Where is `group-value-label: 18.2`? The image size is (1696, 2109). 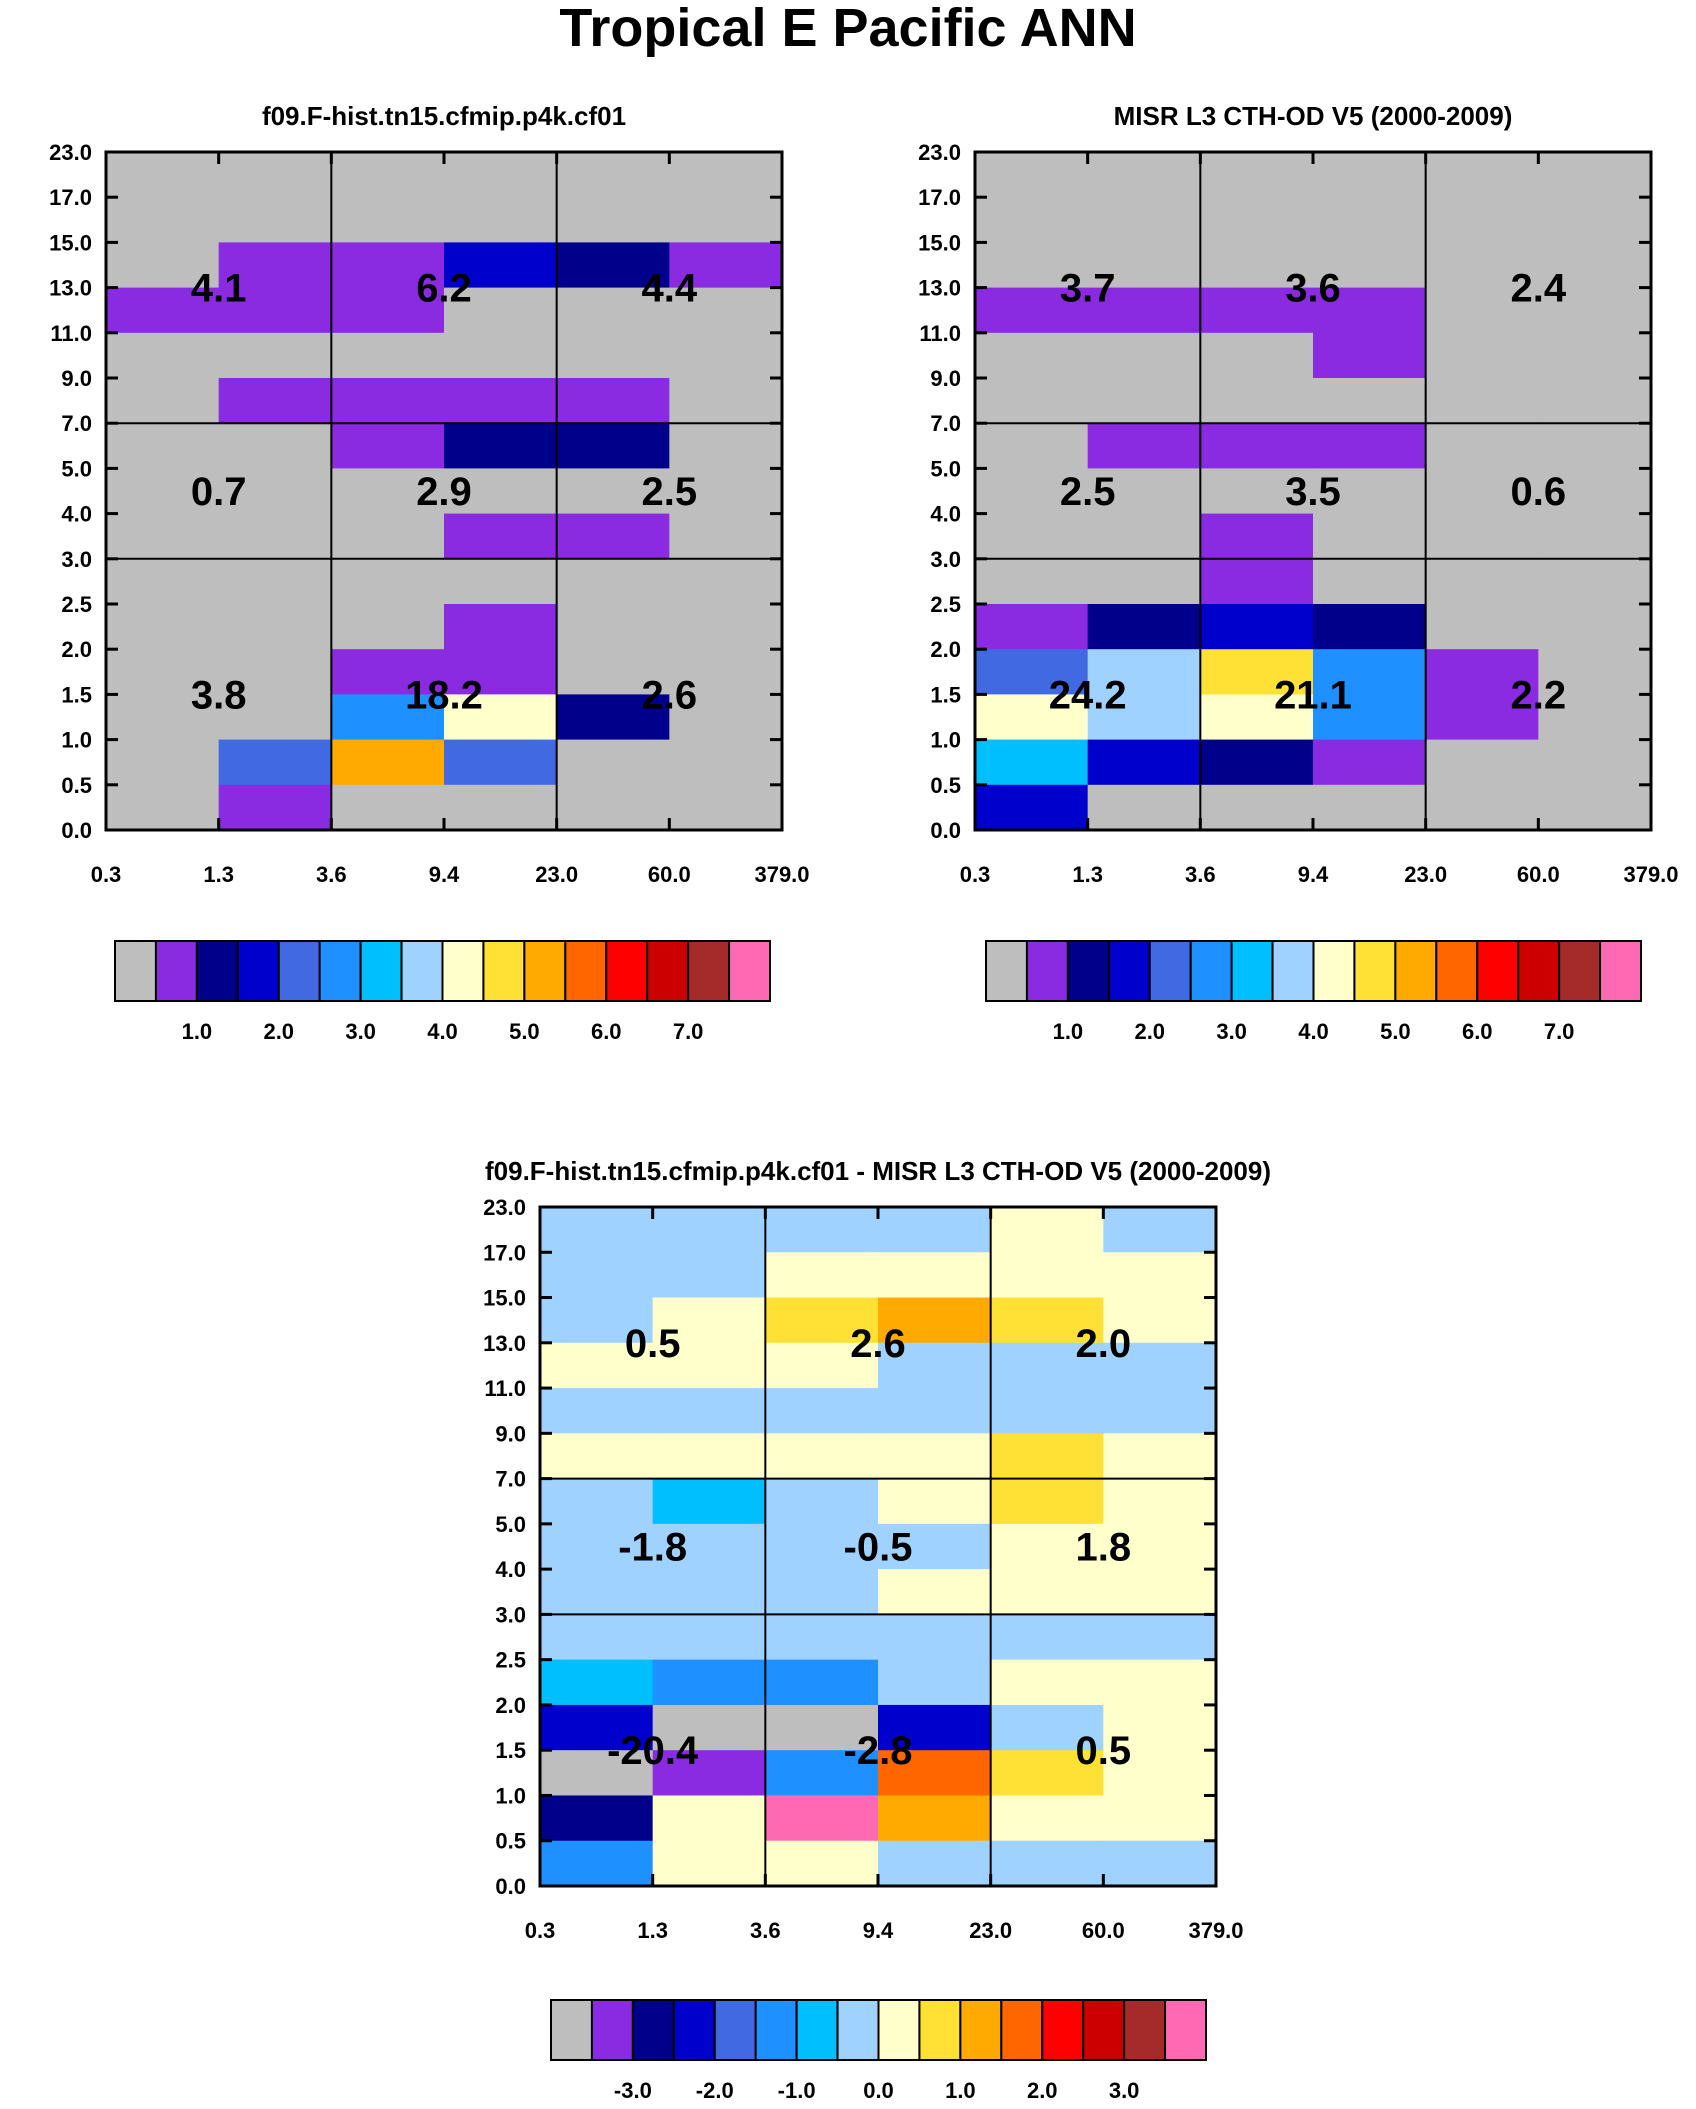
group-value-label: 18.2 is located at coordinates (444, 695).